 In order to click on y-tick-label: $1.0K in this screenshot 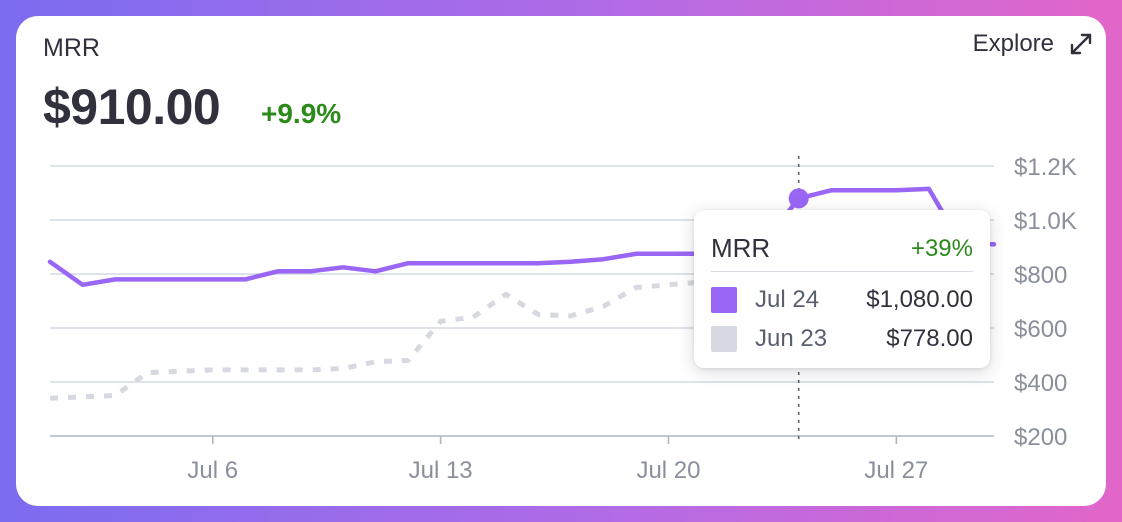, I will do `click(1045, 221)`.